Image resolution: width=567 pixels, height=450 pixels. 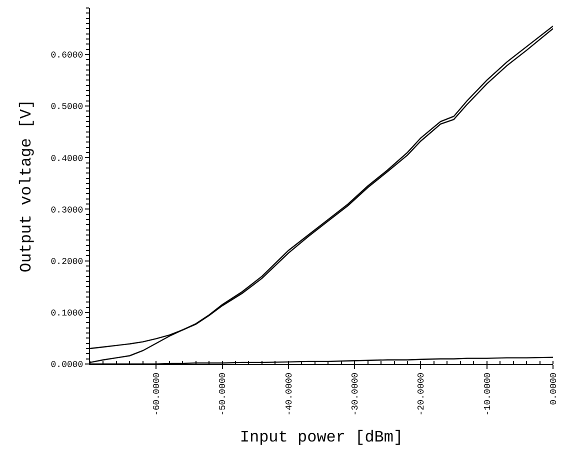 I want to click on x-axis-title: Input power [dBm], so click(x=322, y=437).